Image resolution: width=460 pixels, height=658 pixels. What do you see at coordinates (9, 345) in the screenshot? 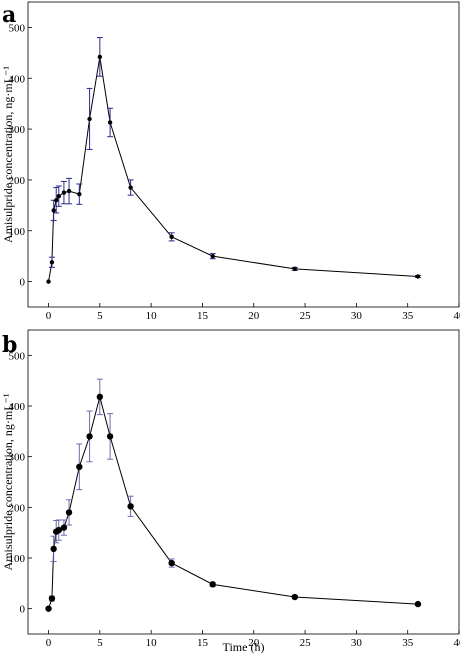
I see `panel-letter: b` at bounding box center [9, 345].